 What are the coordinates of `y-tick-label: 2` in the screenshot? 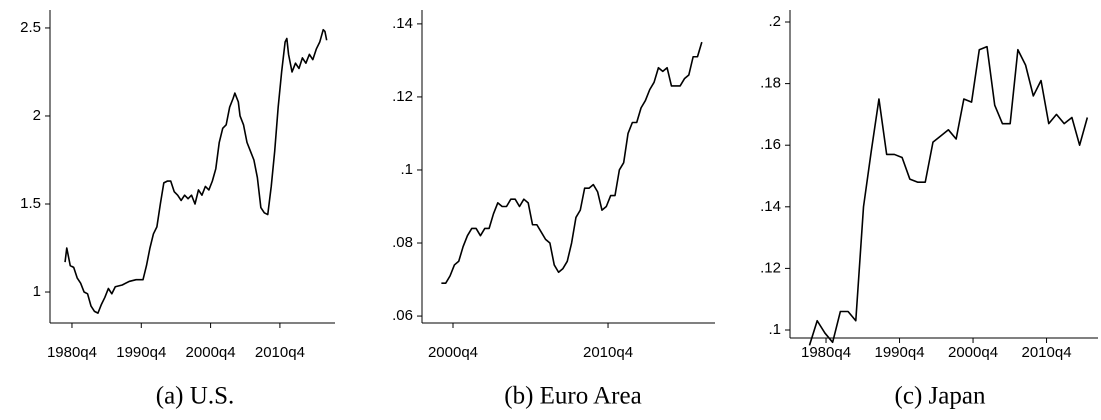 It's located at (37, 115).